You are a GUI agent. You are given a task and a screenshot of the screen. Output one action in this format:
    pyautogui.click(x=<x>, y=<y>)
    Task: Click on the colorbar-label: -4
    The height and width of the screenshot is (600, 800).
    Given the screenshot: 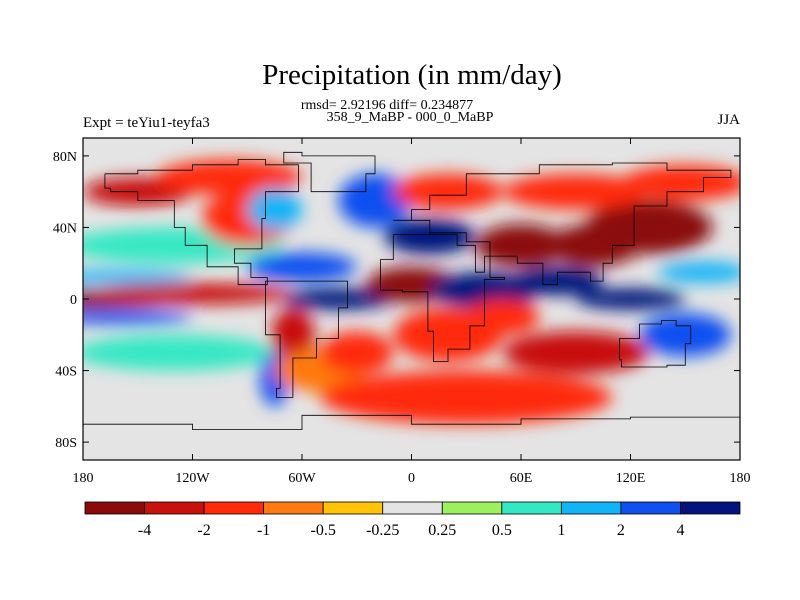 What is the action you would take?
    pyautogui.click(x=144, y=530)
    